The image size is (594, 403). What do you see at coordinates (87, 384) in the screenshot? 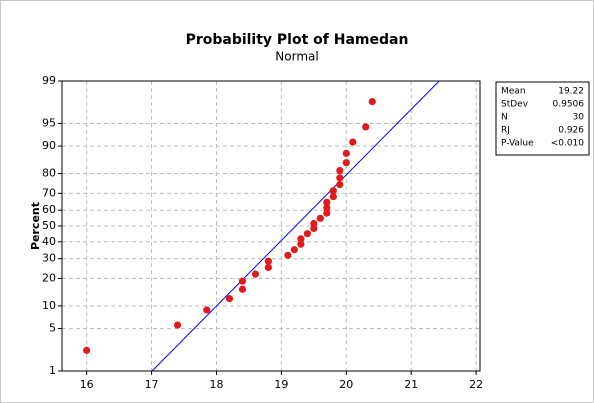
I see `x-tick-label: 16` at bounding box center [87, 384].